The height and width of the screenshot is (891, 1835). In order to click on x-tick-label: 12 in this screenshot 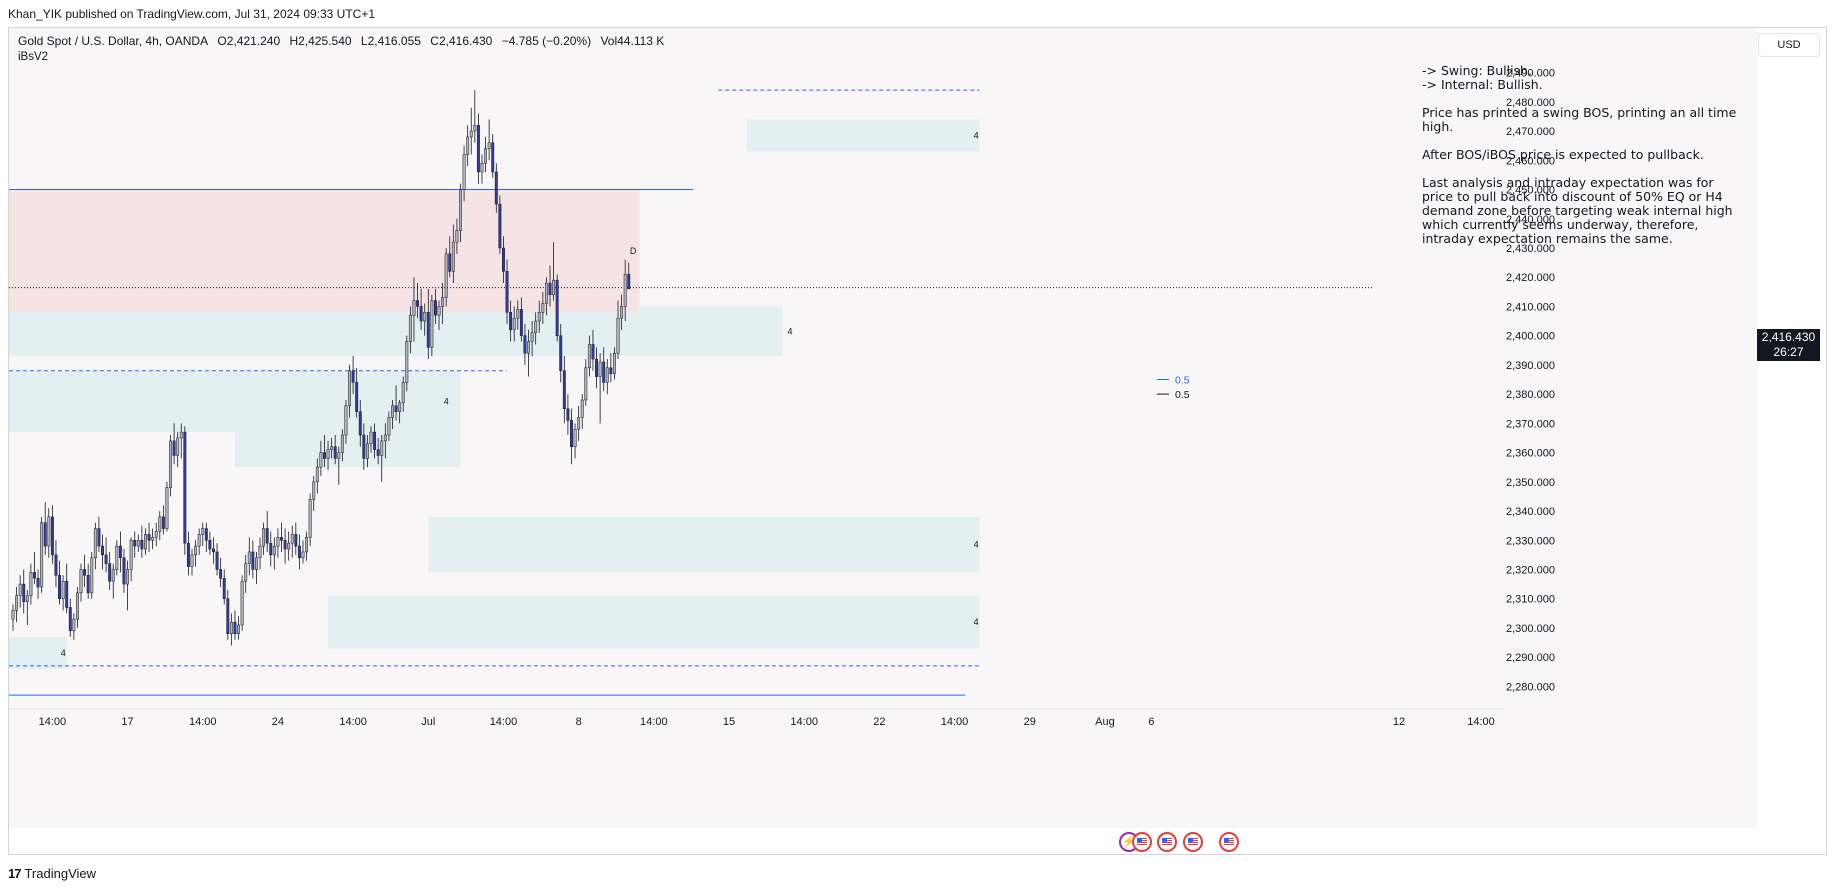, I will do `click(1399, 722)`.